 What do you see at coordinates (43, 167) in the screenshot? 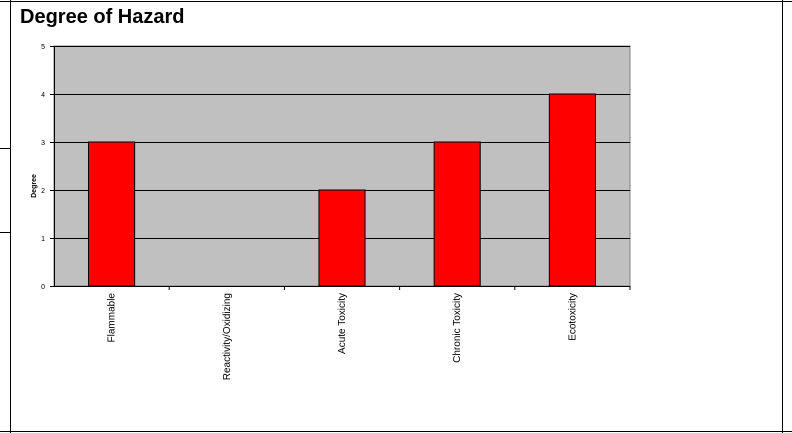
I see `y-tick-labels: 0 1 2 3 4 5` at bounding box center [43, 167].